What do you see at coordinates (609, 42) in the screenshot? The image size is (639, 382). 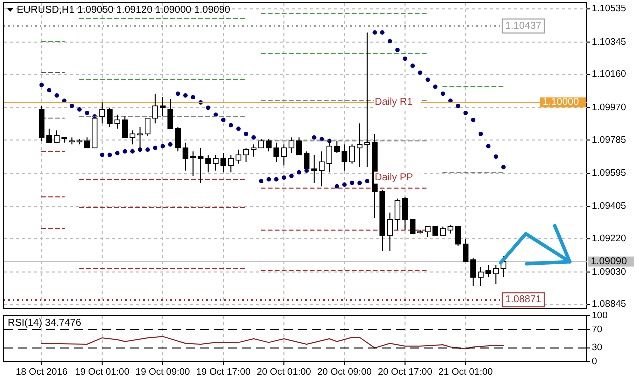 I see `y-tick-label: 1.10345` at bounding box center [609, 42].